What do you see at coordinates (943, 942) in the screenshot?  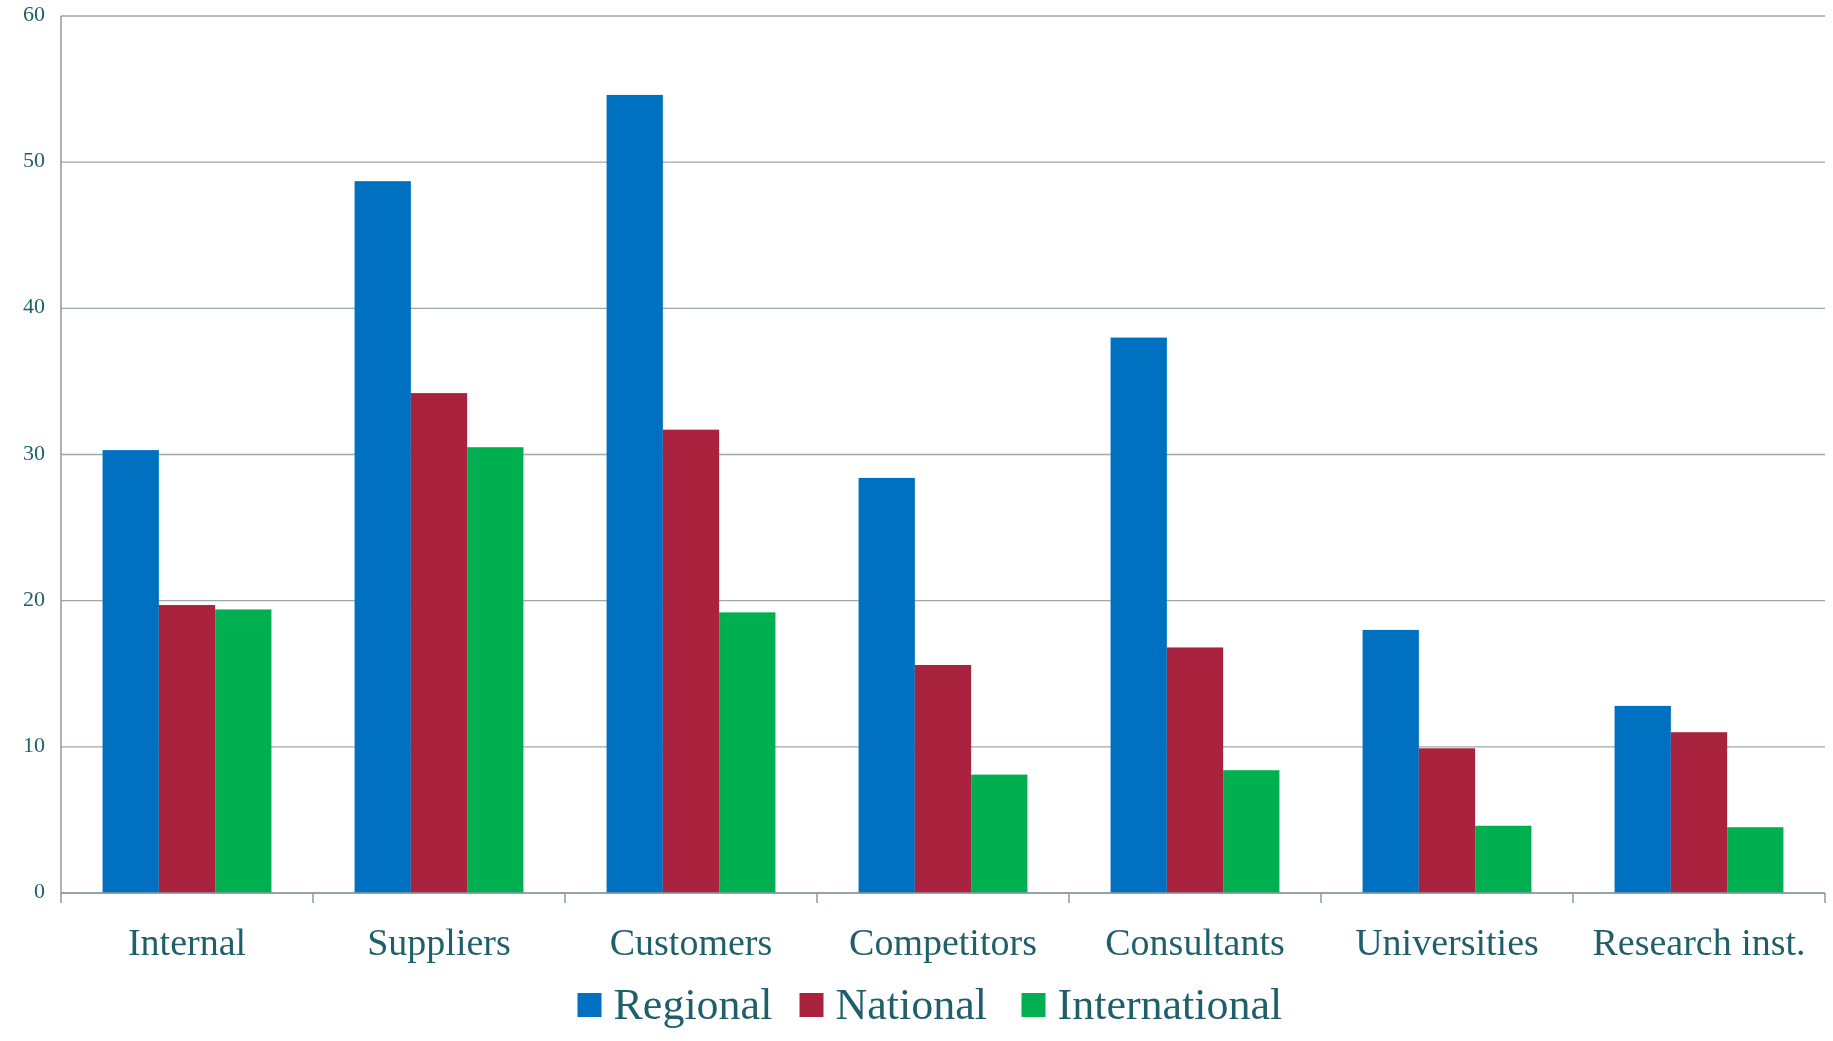 I see `x-tick-label: Competitors` at bounding box center [943, 942].